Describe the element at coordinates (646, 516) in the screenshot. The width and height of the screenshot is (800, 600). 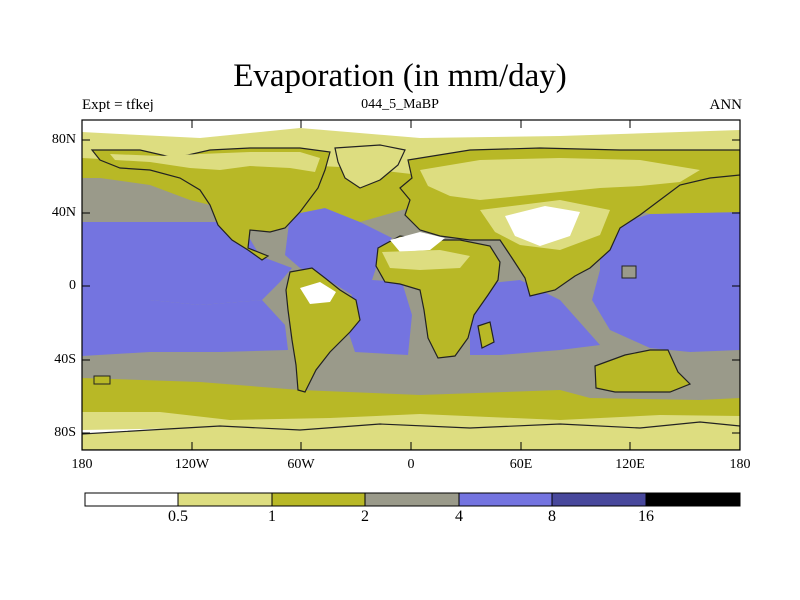
I see `colorbar-label-16: 16` at that location.